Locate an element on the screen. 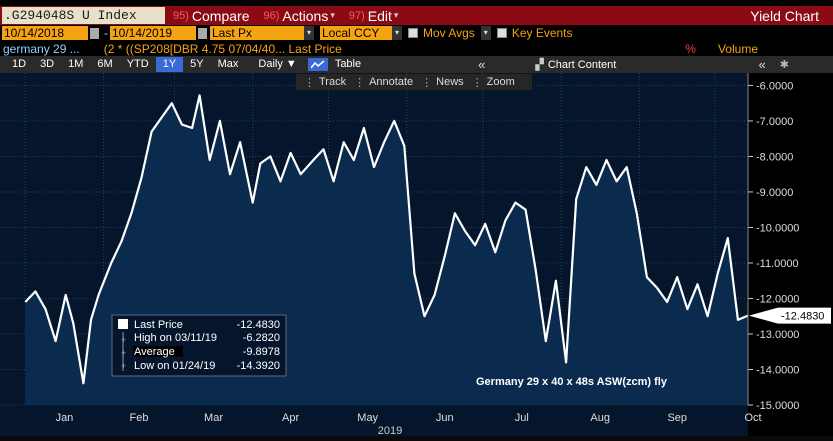 Image resolution: width=833 pixels, height=441 pixels. volume-label: Volume is located at coordinates (737, 48).